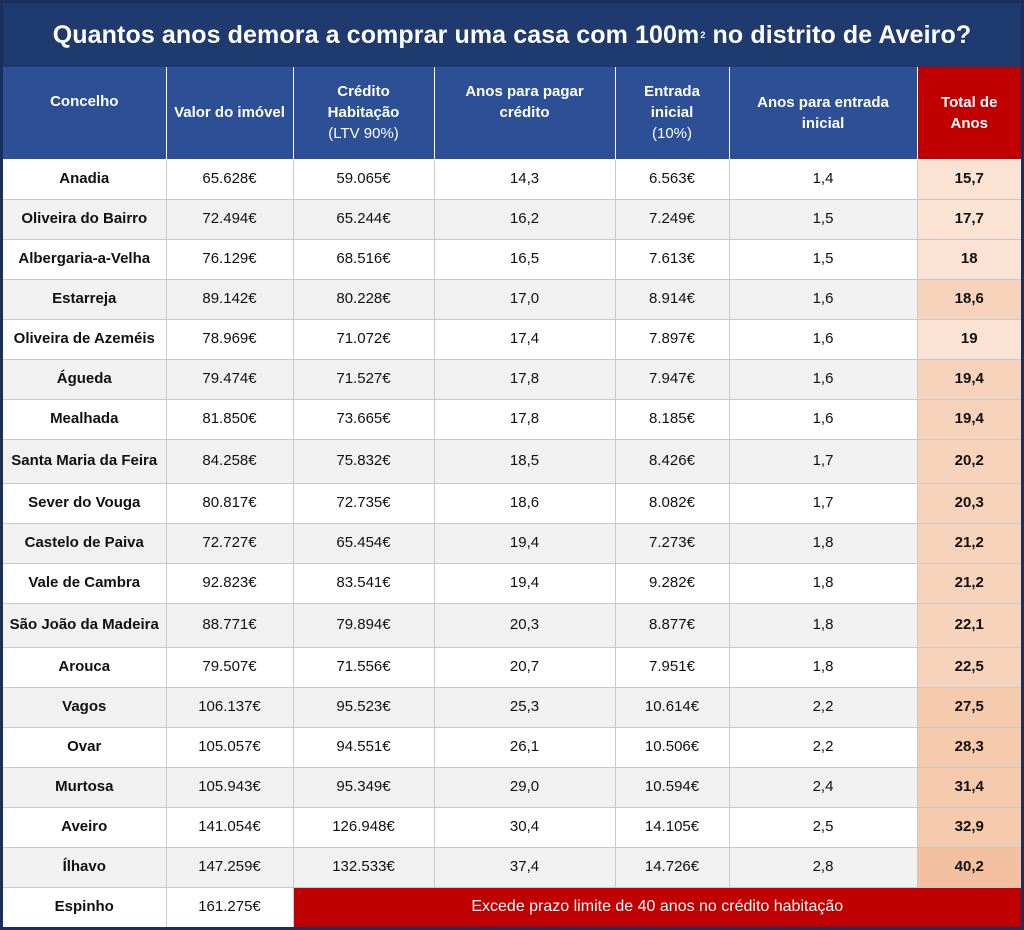 This screenshot has height=930, width=1024. I want to click on cell-total: 19,4, so click(969, 419).